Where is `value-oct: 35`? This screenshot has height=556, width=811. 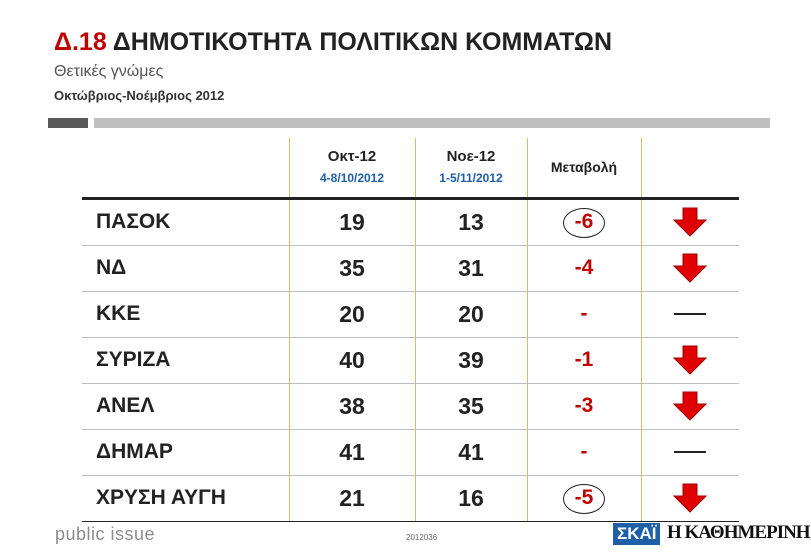
value-oct: 35 is located at coordinates (352, 268).